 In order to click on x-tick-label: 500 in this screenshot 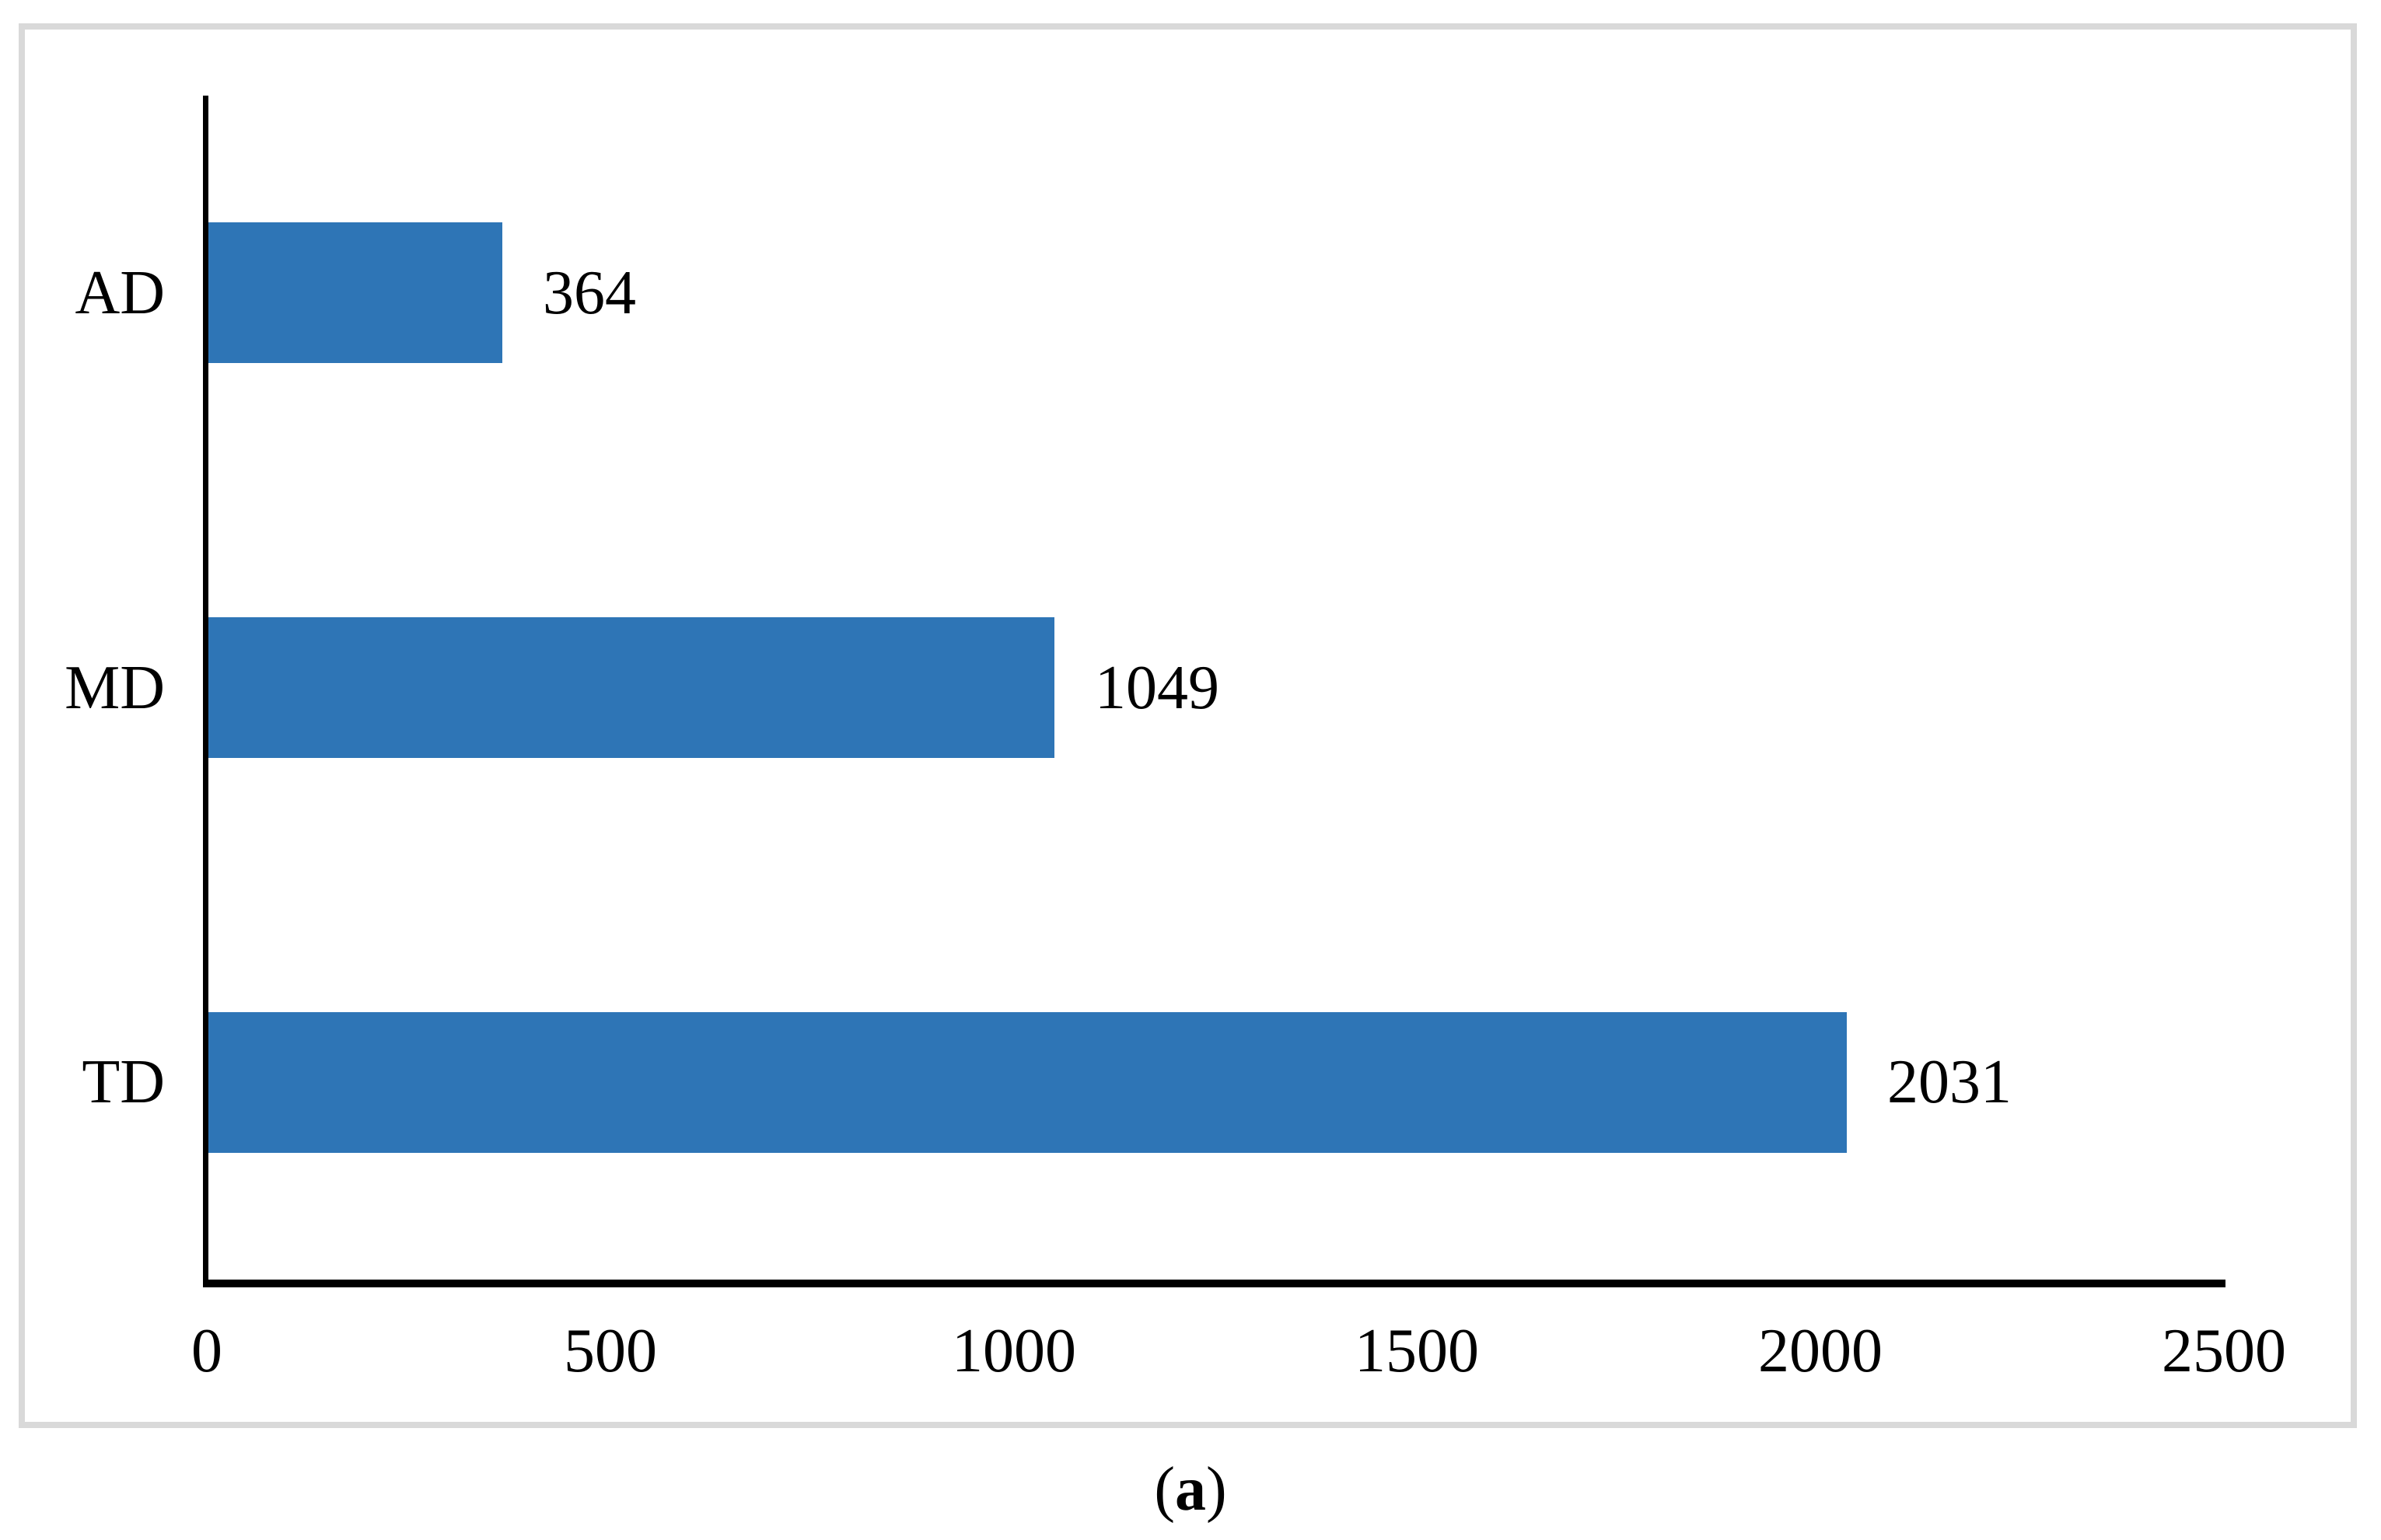, I will do `click(610, 1351)`.